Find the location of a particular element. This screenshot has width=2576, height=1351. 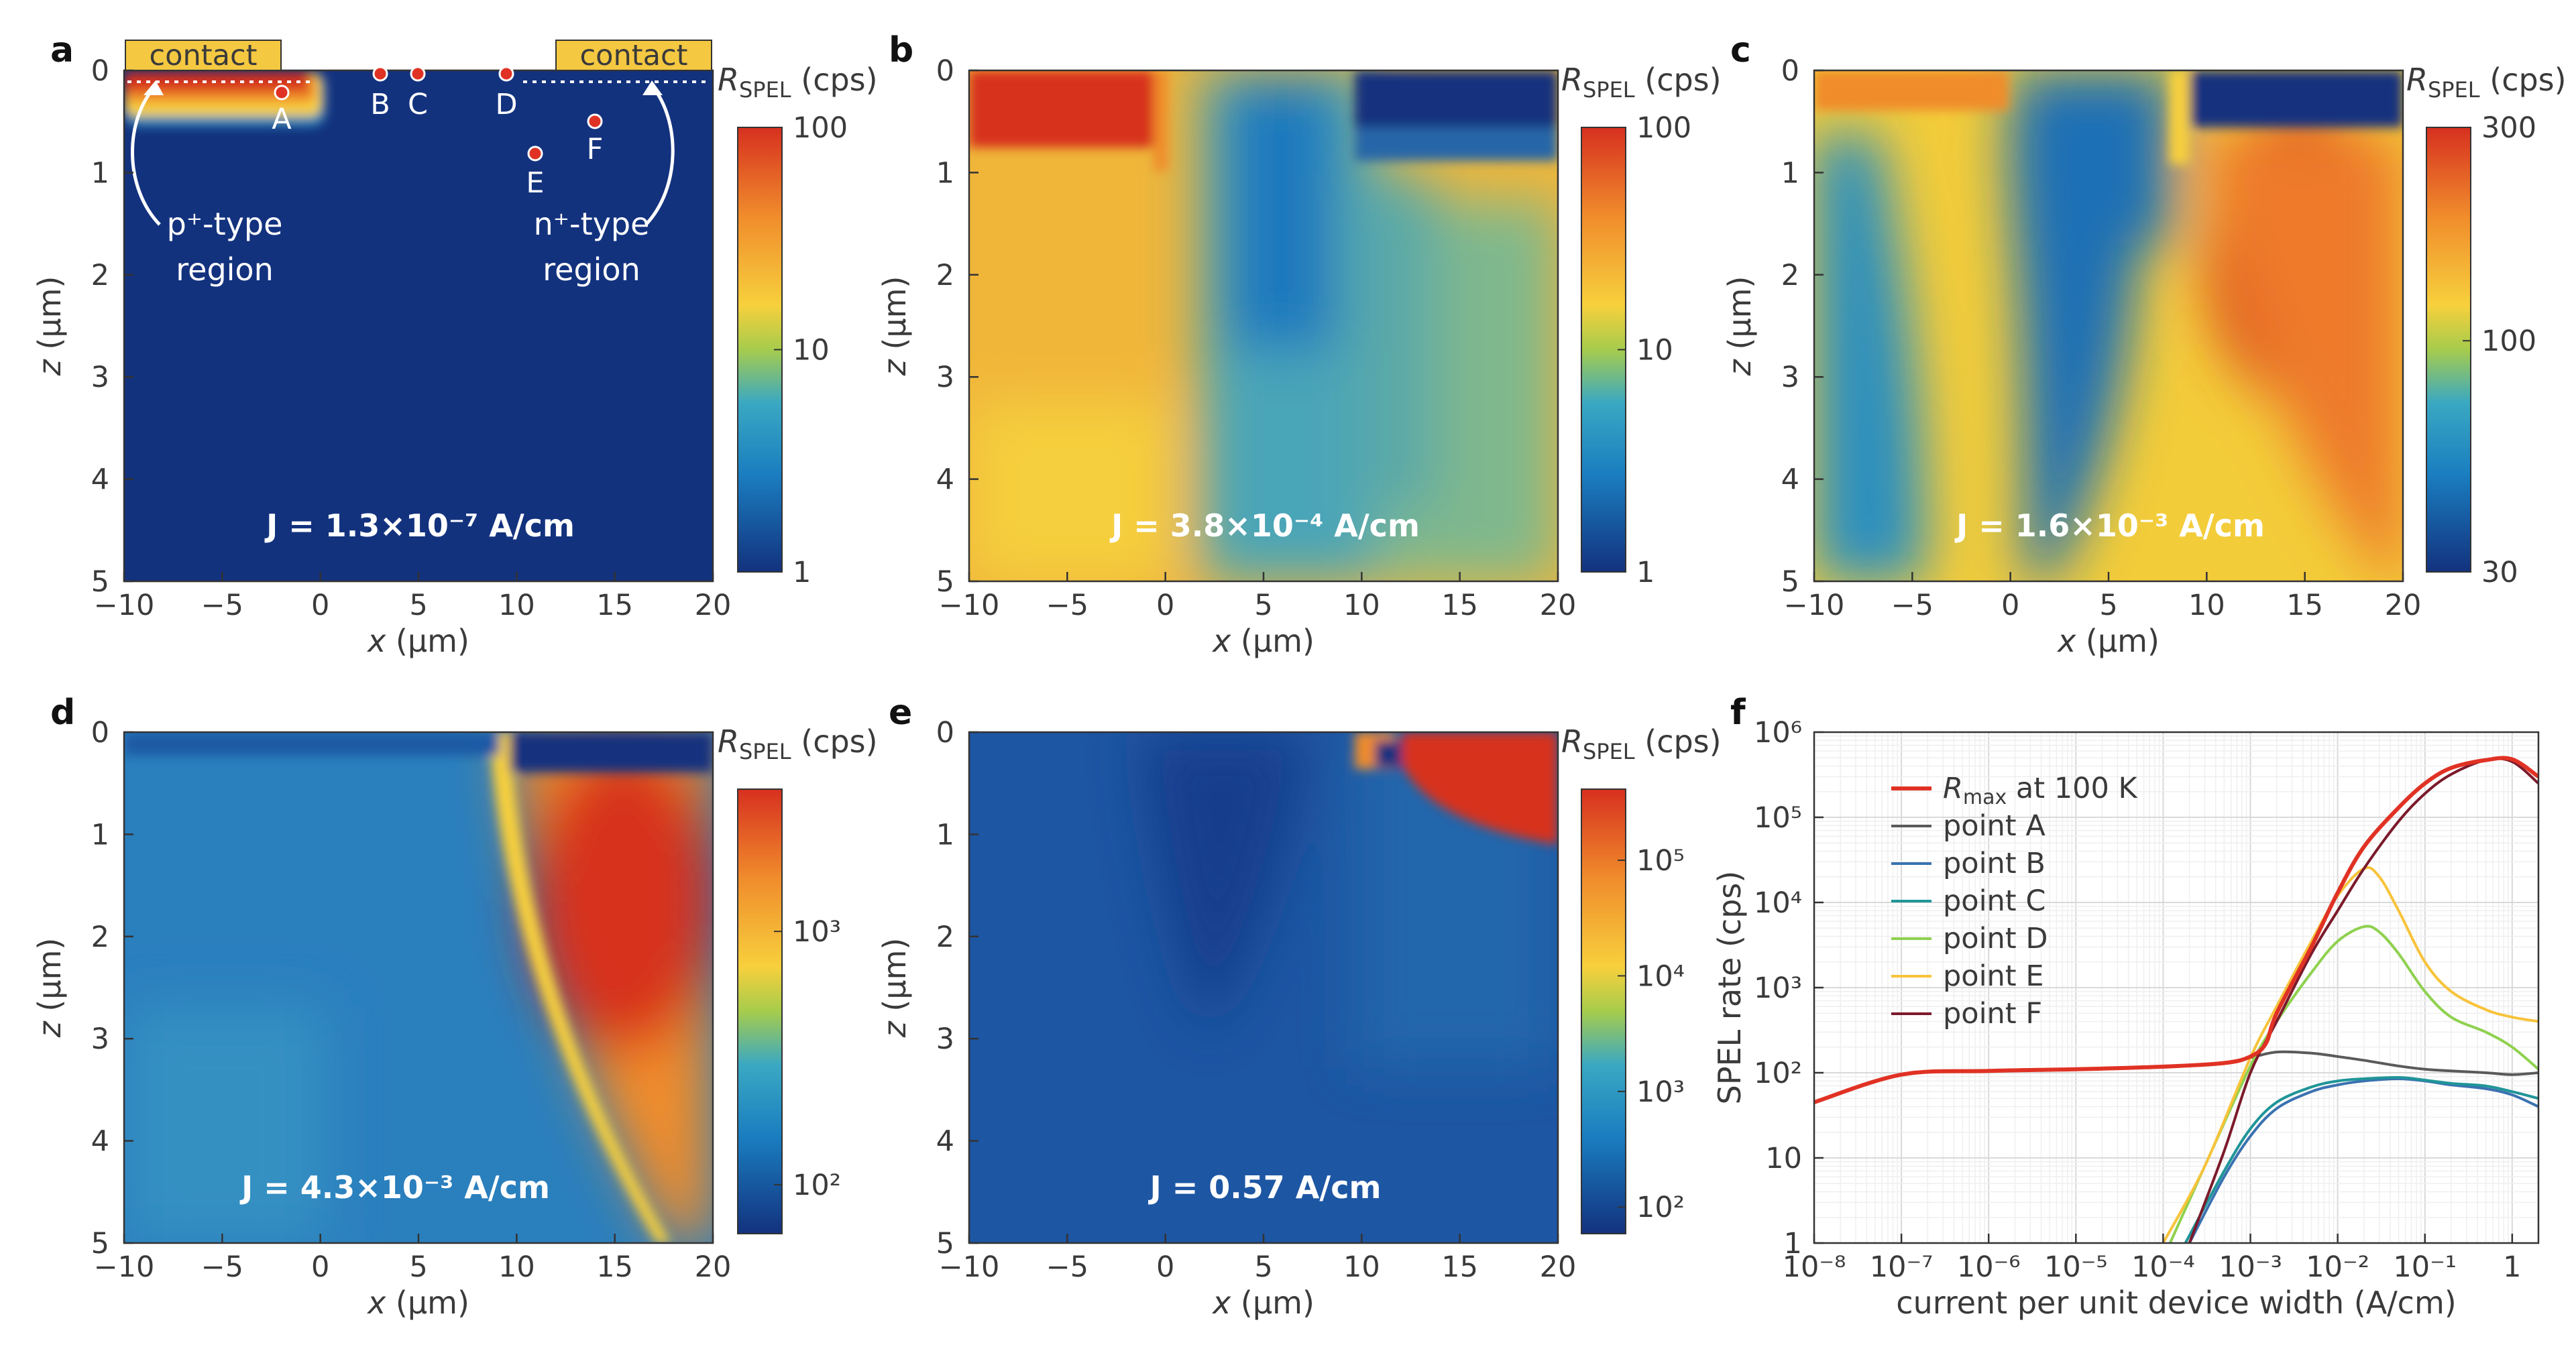

contact-left-label: contact is located at coordinates (204, 56).